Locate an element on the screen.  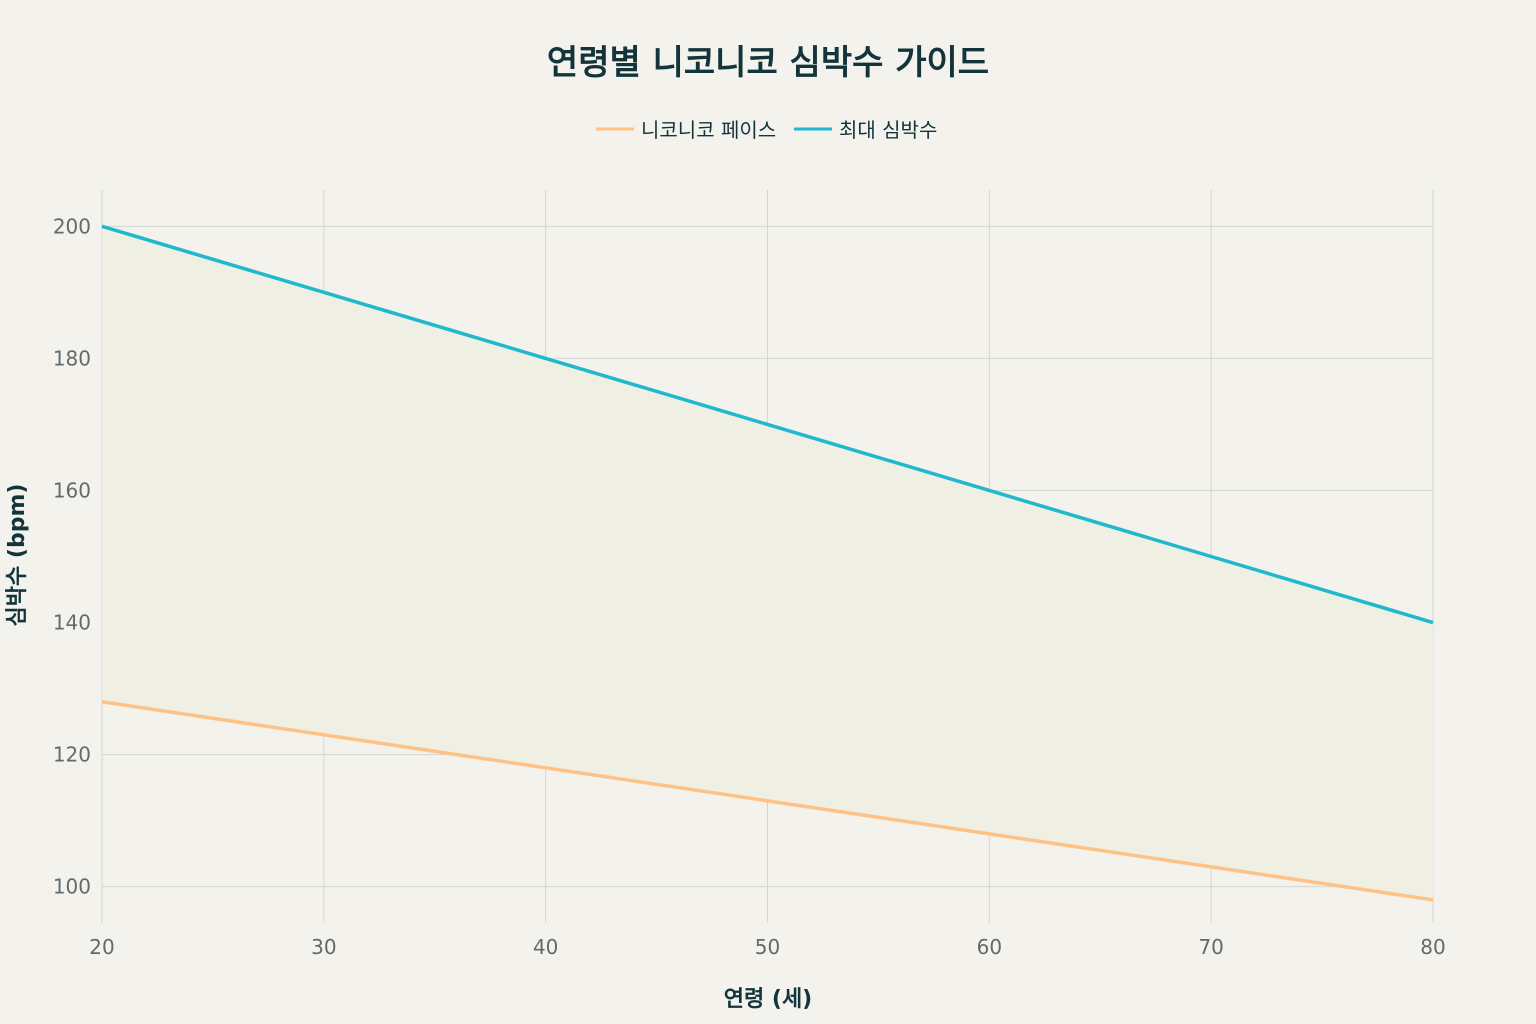
y-tick-label: 100 is located at coordinates (72, 887).